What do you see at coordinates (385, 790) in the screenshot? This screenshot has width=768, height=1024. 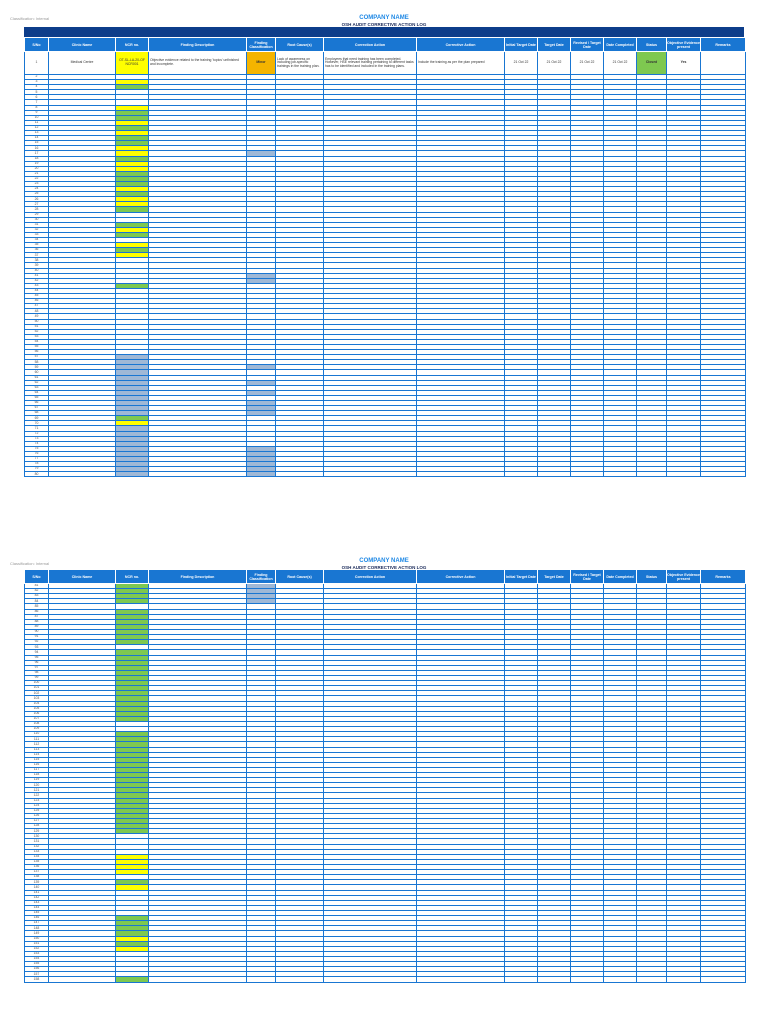 I see `table-row: 121` at bounding box center [385, 790].